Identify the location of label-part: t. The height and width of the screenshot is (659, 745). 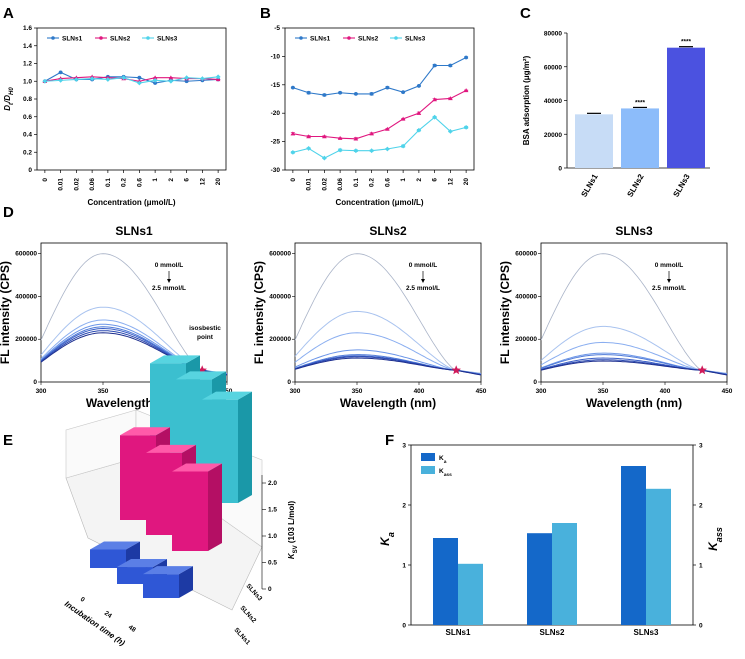
(12, 103).